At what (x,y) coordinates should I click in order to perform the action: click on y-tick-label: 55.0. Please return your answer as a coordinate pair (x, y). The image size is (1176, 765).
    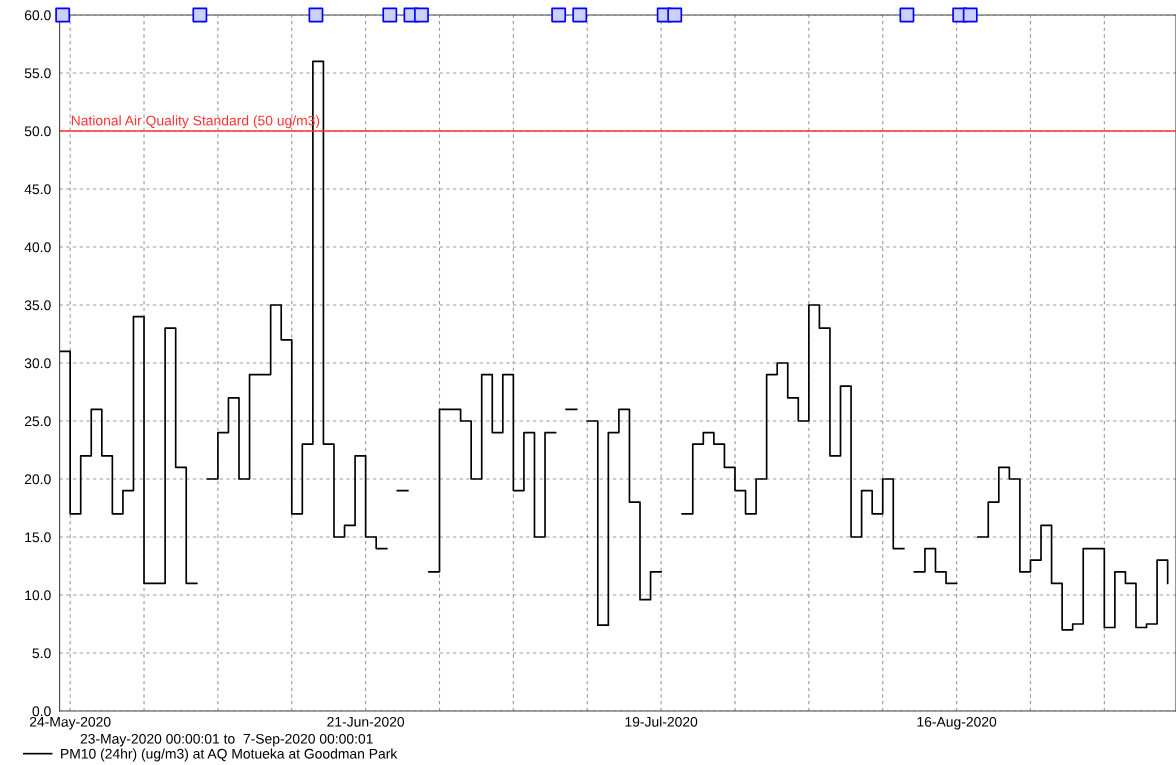
    Looking at the image, I should click on (37, 73).